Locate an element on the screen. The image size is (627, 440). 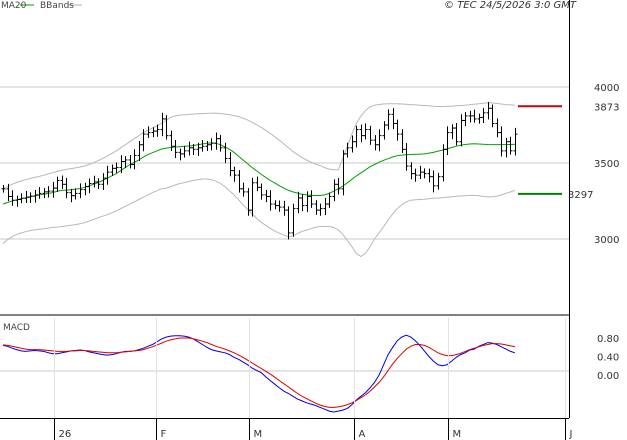
macd-tick-label: 0.00 is located at coordinates (608, 376).